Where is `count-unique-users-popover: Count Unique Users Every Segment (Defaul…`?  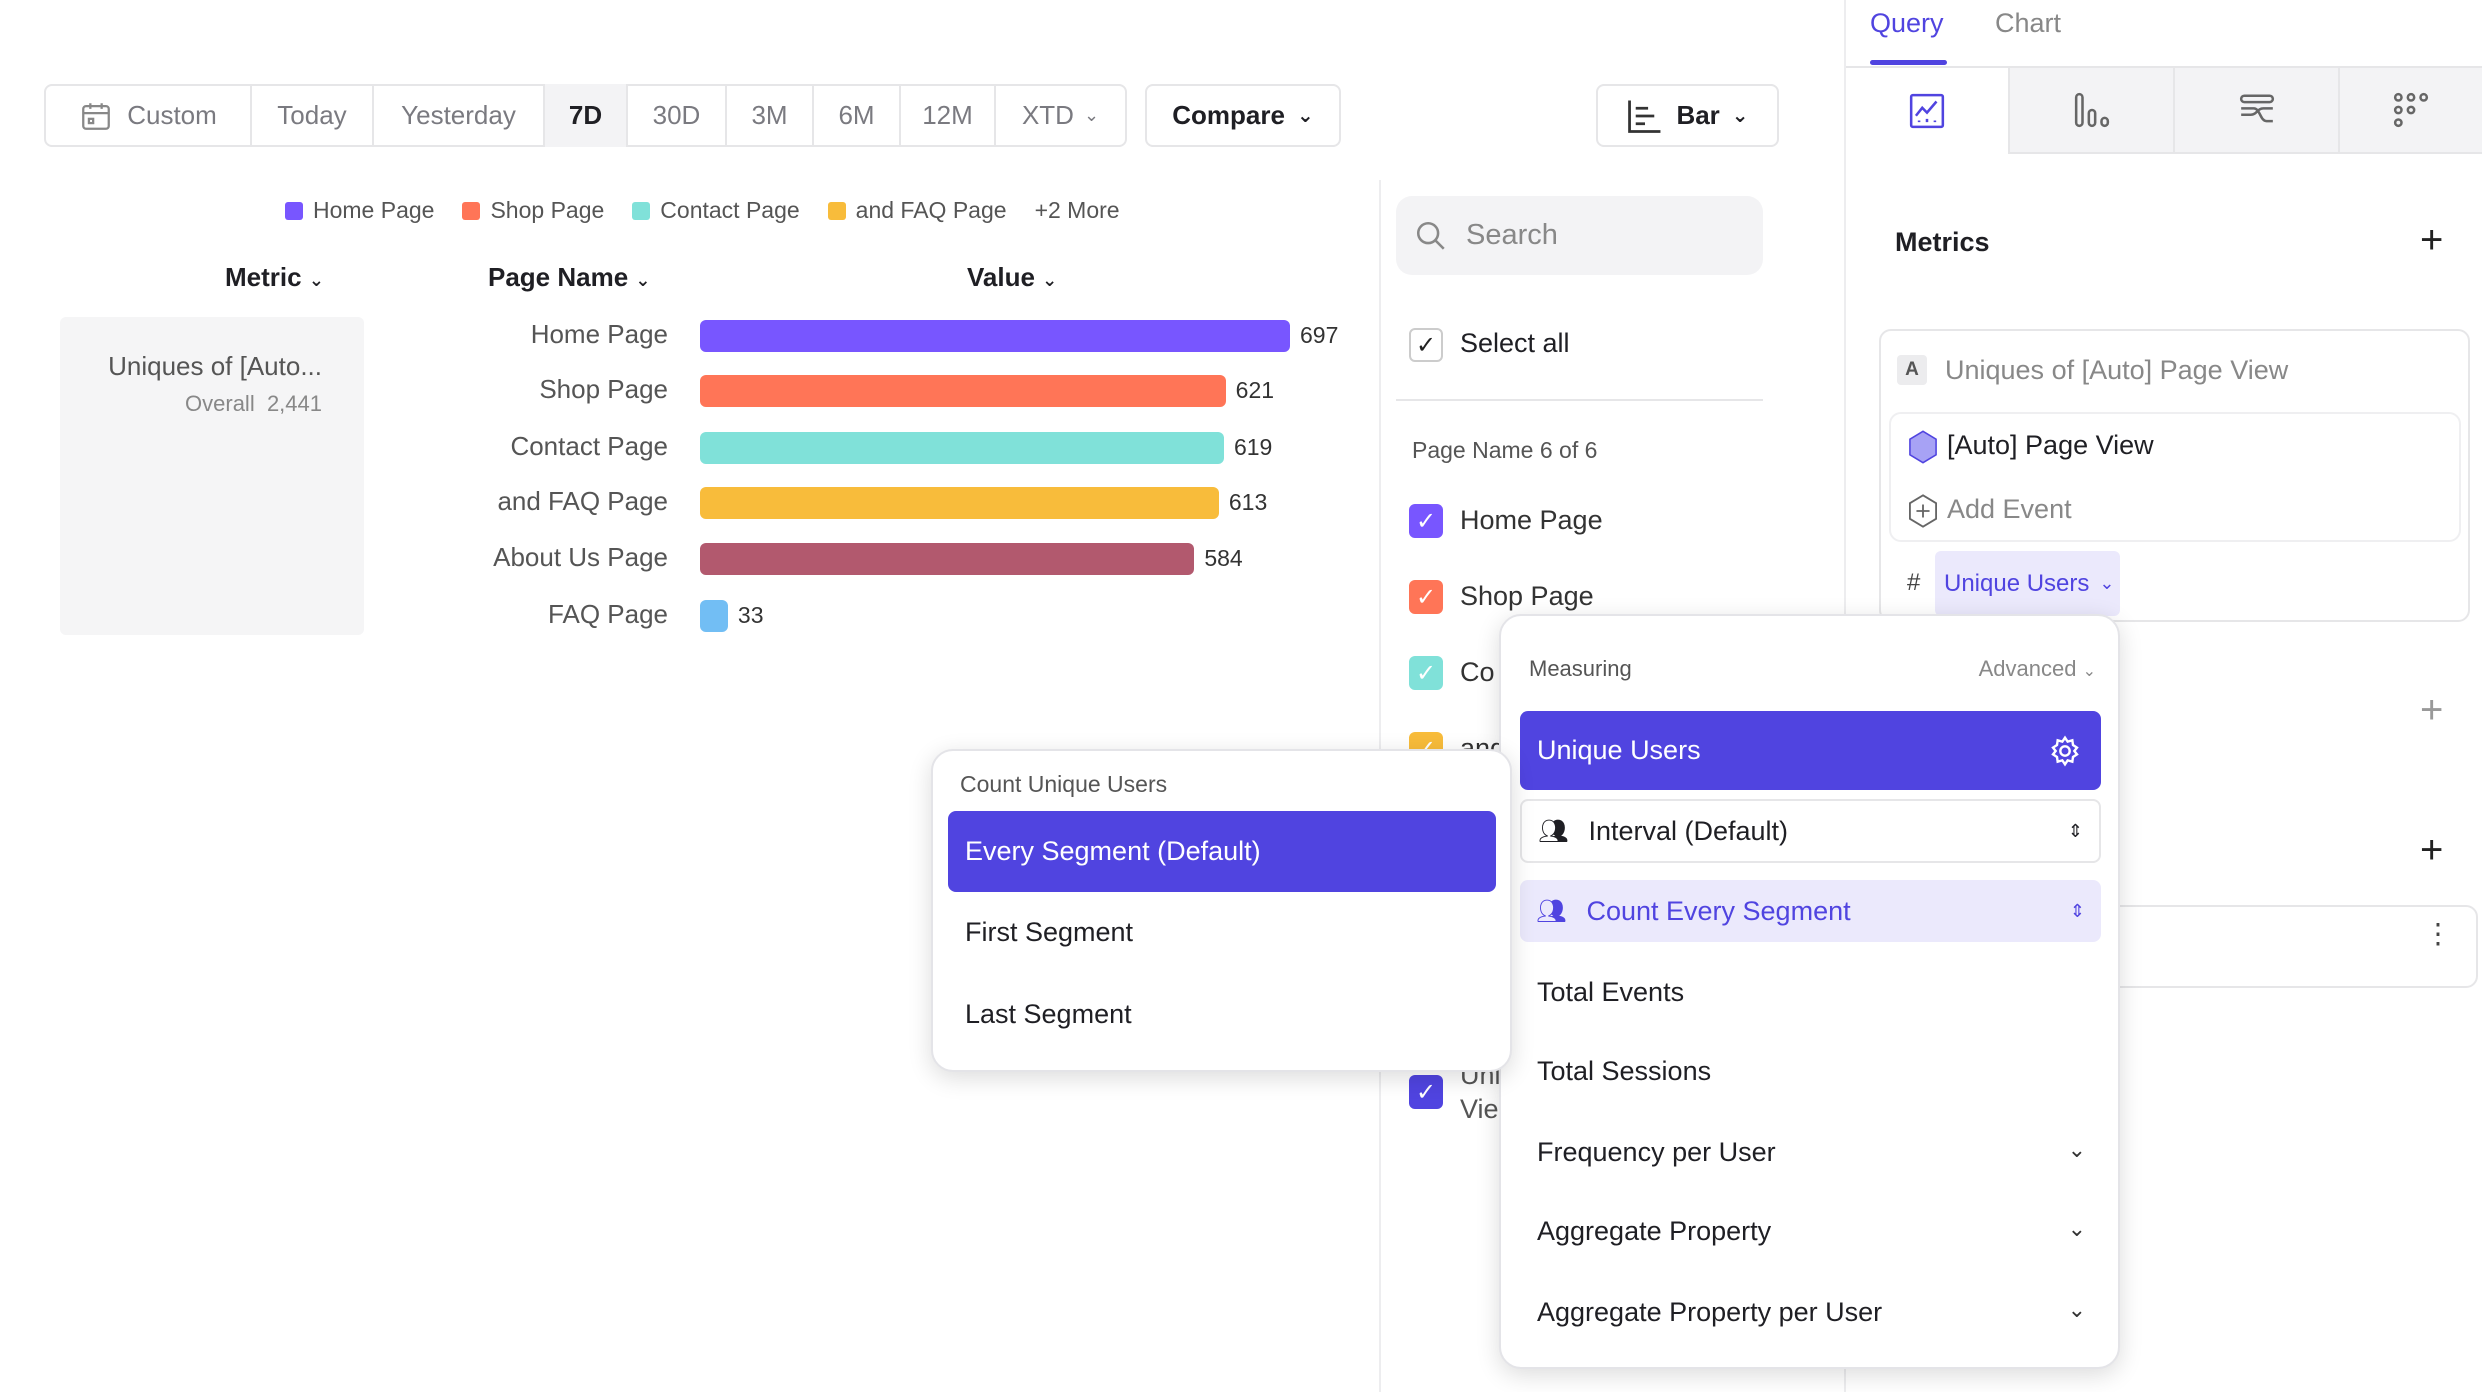 count-unique-users-popover: Count Unique Users Every Segment (Defaul… is located at coordinates (1221, 910).